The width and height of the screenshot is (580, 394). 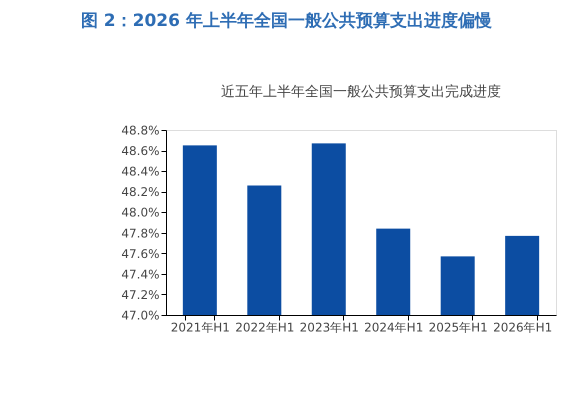 I want to click on y-tick-label: 48.0%, so click(x=140, y=213).